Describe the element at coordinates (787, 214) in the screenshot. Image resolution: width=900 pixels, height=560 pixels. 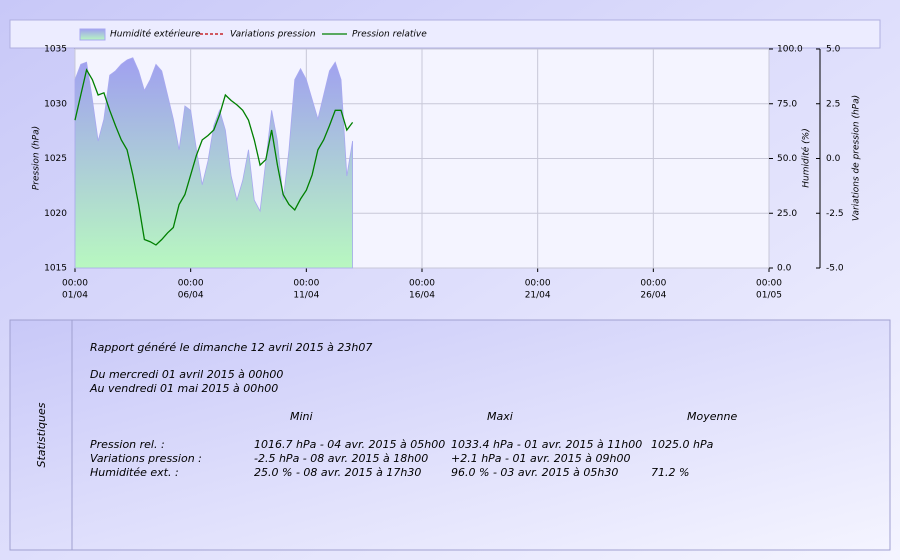
I see `y2-tick-label: 25.0` at that location.